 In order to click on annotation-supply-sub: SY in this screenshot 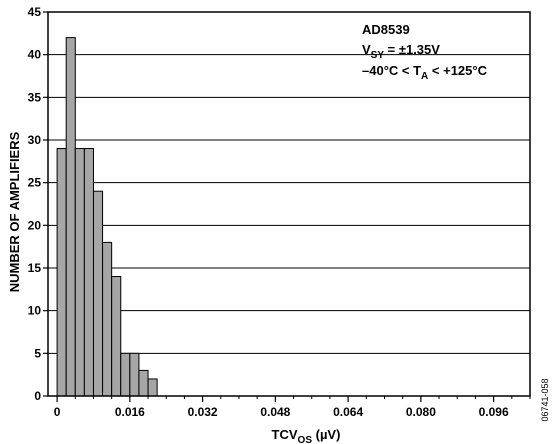, I will do `click(378, 55)`.